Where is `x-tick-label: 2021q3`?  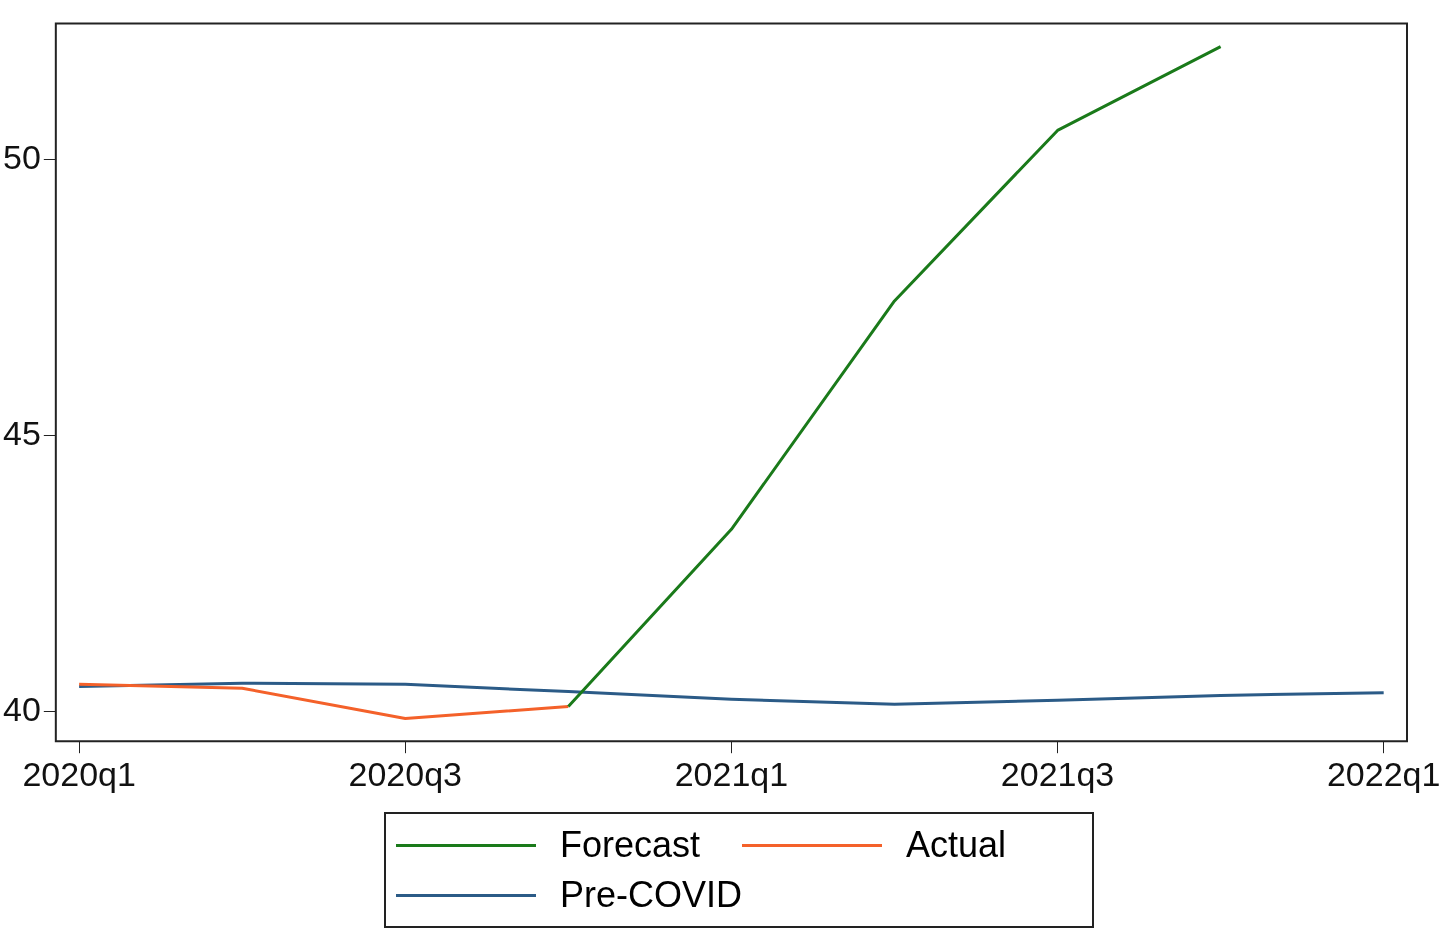
x-tick-label: 2021q3 is located at coordinates (1057, 773).